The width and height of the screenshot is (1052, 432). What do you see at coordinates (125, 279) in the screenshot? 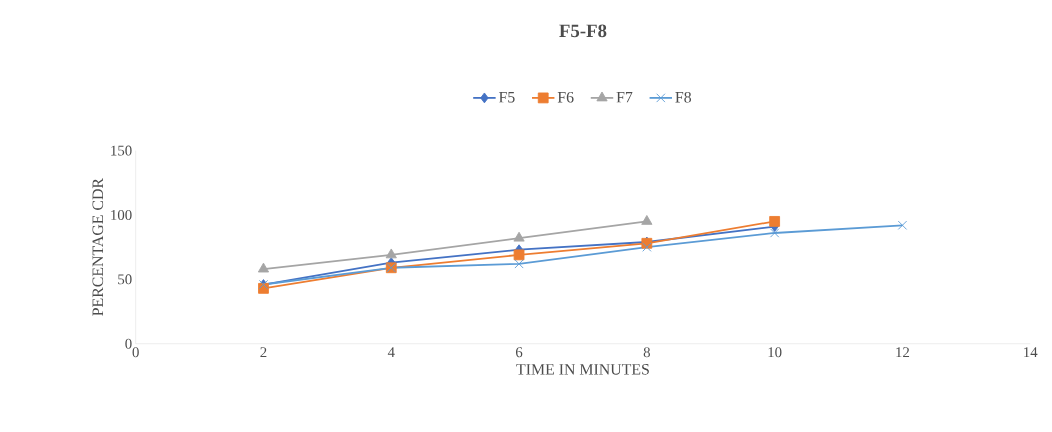
I see `y-tick-label: 50` at bounding box center [125, 279].